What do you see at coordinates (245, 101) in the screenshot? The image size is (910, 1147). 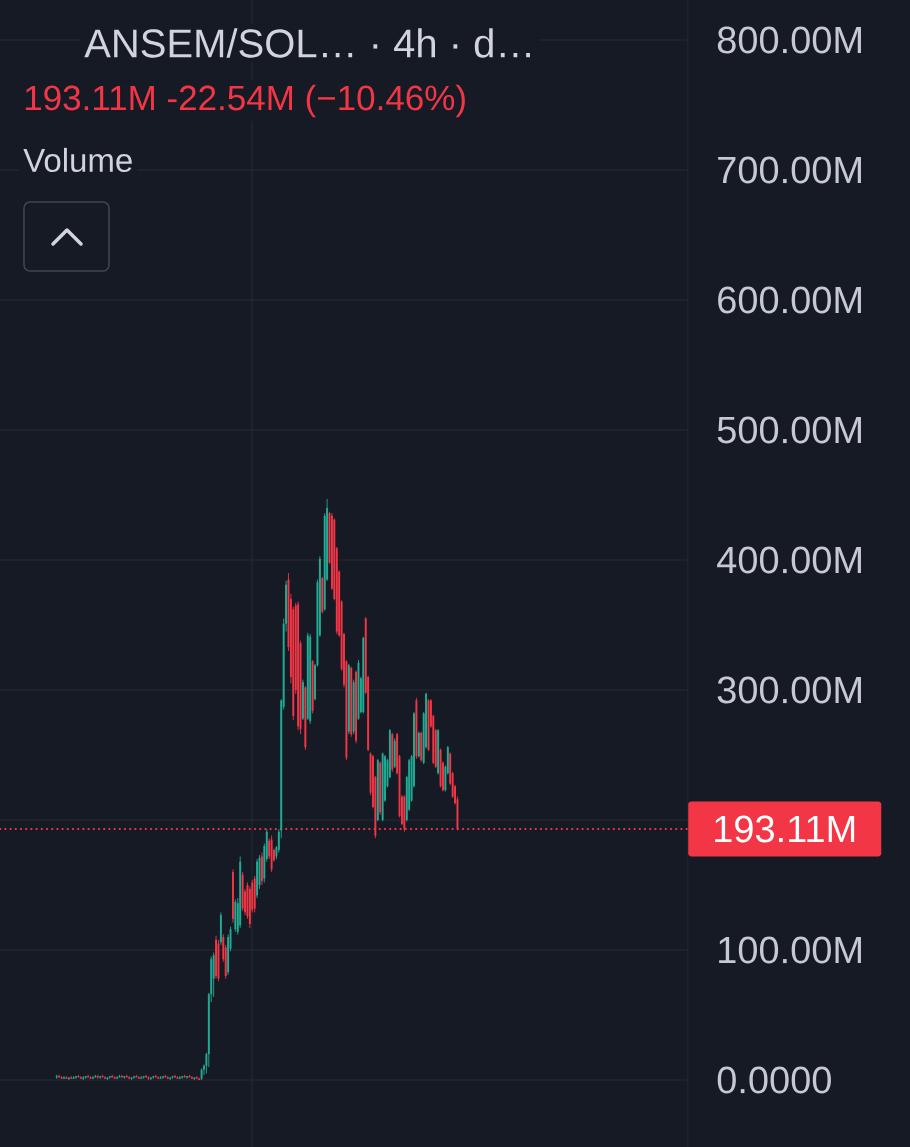 I see `text: 193.11M -22.54M (−10.46%)` at bounding box center [245, 101].